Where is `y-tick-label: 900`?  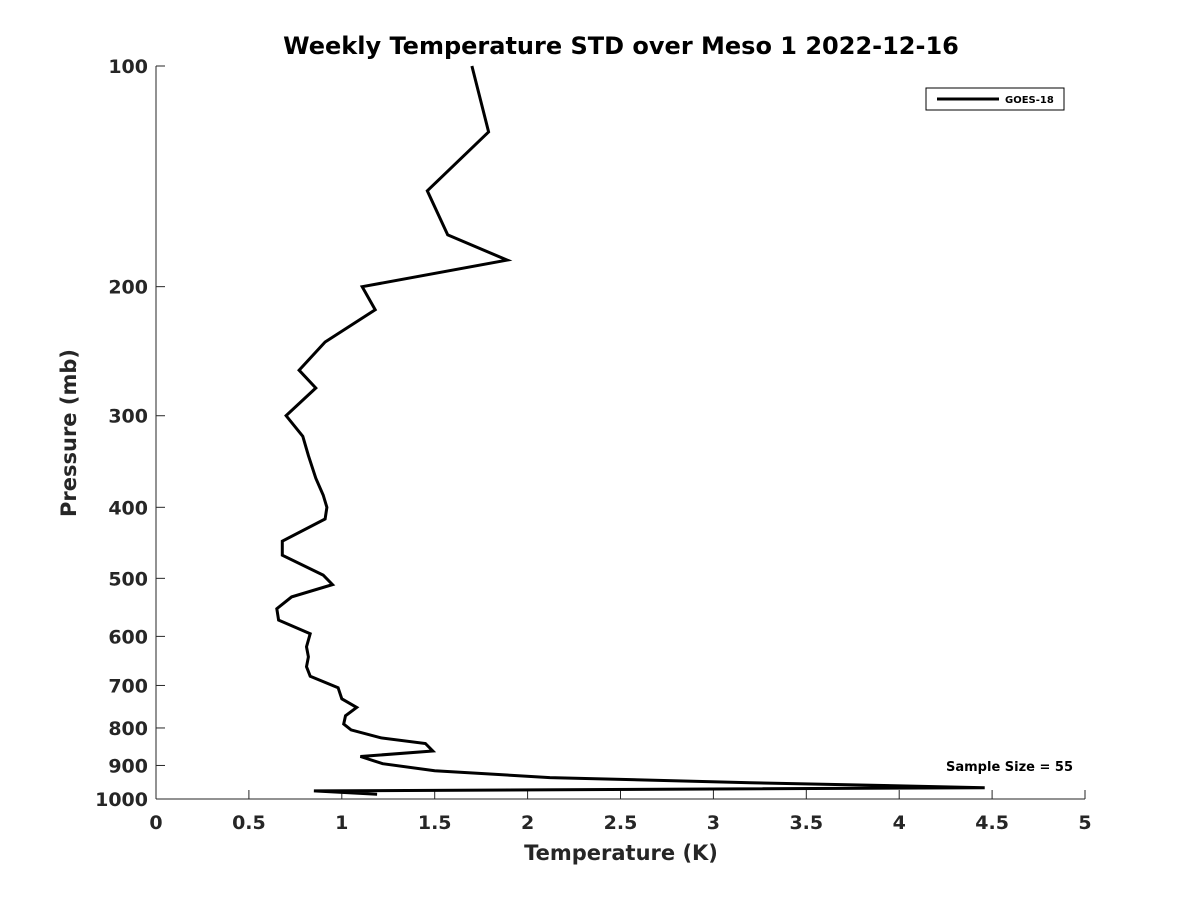 y-tick-label: 900 is located at coordinates (128, 766).